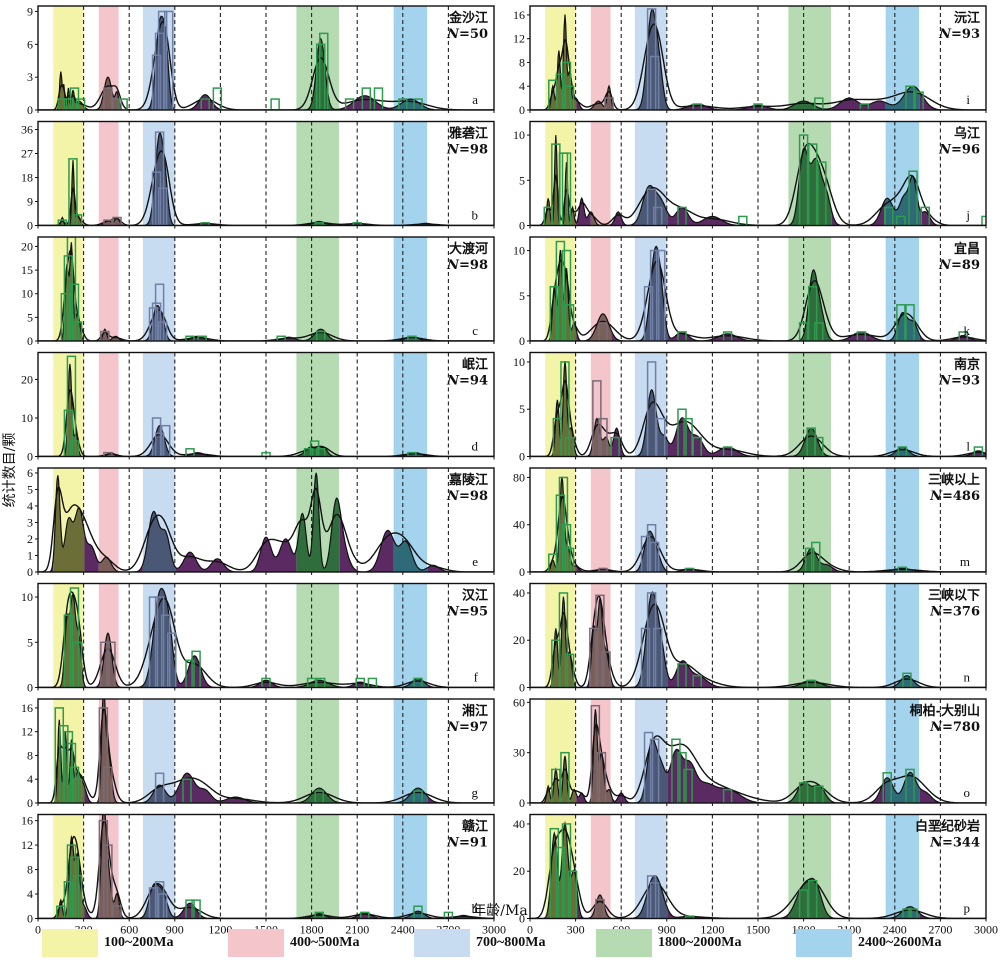 The image size is (1000, 968). Describe the element at coordinates (475, 792) in the screenshot. I see `panel-letter: g` at that location.